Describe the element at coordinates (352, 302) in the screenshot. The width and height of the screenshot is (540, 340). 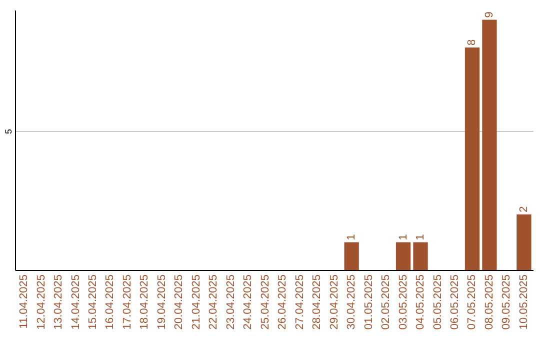
I see `x-tick-label: 30.04.2025` at that location.